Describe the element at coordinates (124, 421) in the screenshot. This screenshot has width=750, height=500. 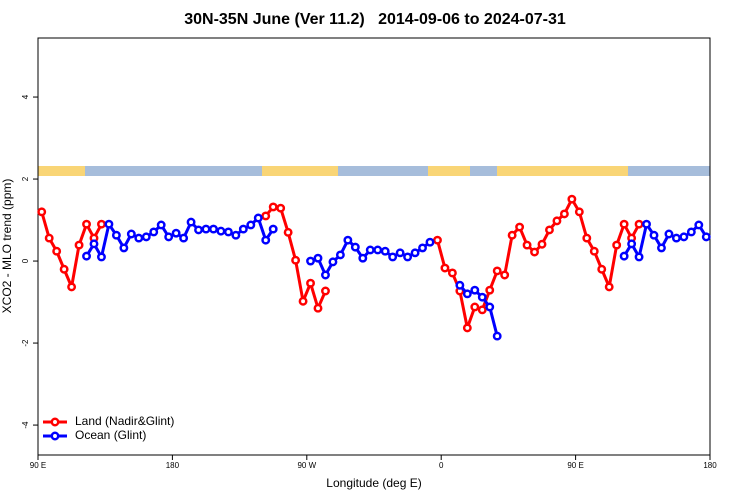
I see `legend-label: Land (Nadir&Glint)` at that location.